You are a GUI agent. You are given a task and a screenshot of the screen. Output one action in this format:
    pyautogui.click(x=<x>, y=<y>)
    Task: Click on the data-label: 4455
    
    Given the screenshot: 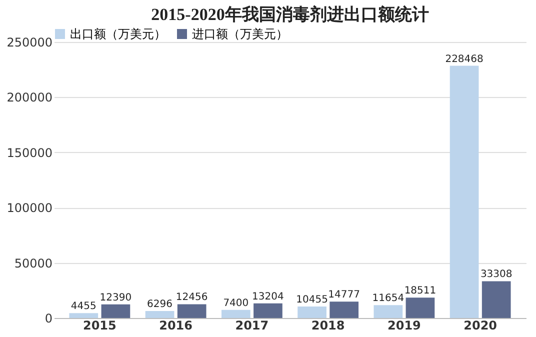 What is the action you would take?
    pyautogui.click(x=83, y=306)
    